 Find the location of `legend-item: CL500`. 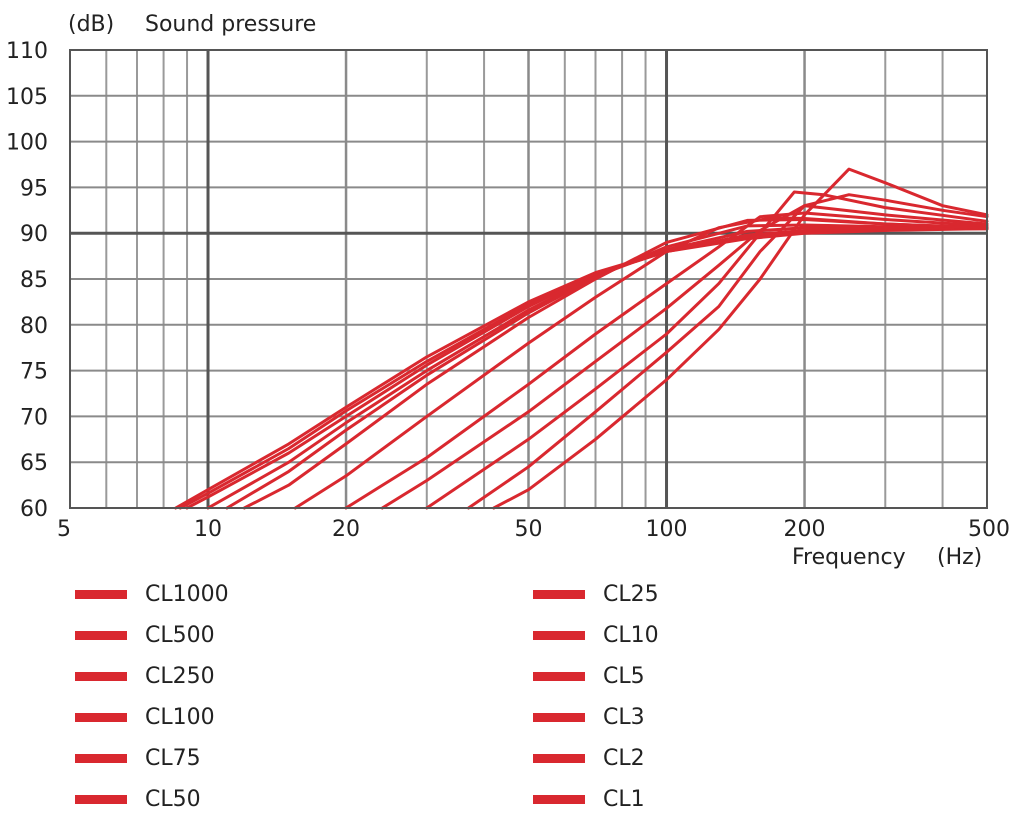

legend-item: CL500 is located at coordinates (145, 635).